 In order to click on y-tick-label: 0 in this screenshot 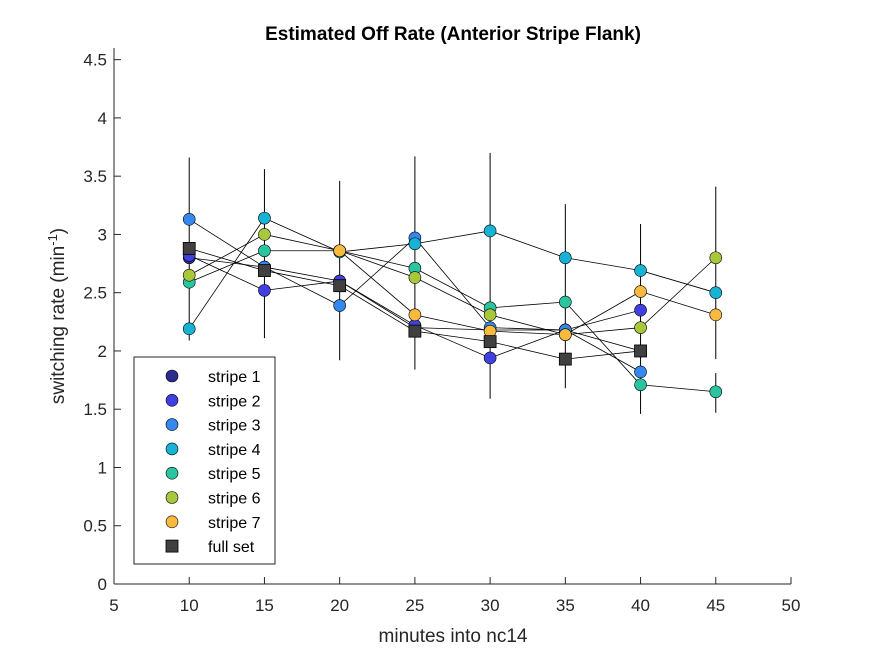, I will do `click(102, 584)`.